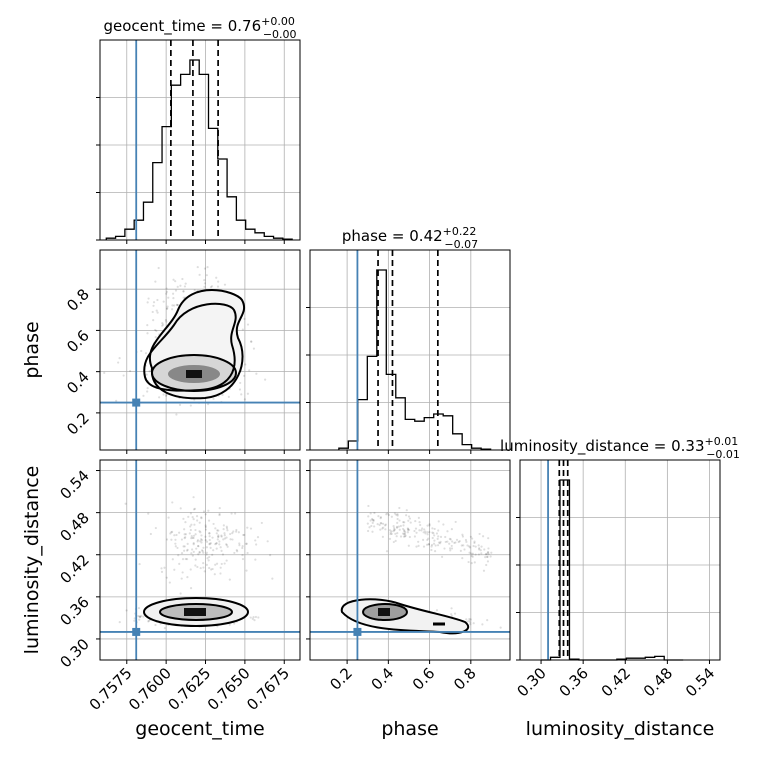 This screenshot has width=760, height=764. What do you see at coordinates (32, 349) in the screenshot?
I see `y-axis-label-phase: phase` at bounding box center [32, 349].